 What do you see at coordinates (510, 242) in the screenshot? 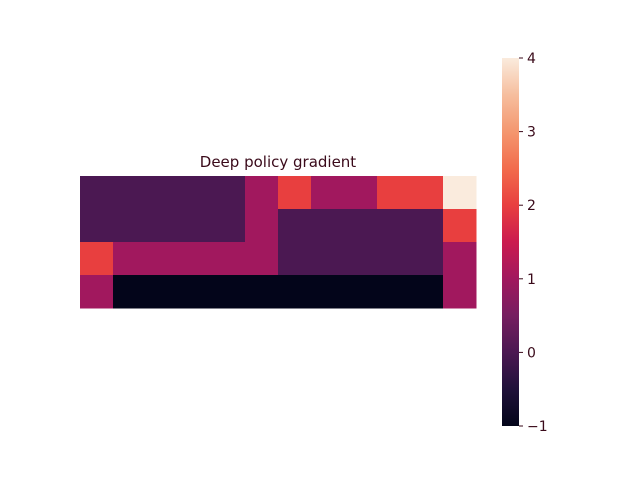
I see `colorbar` at bounding box center [510, 242].